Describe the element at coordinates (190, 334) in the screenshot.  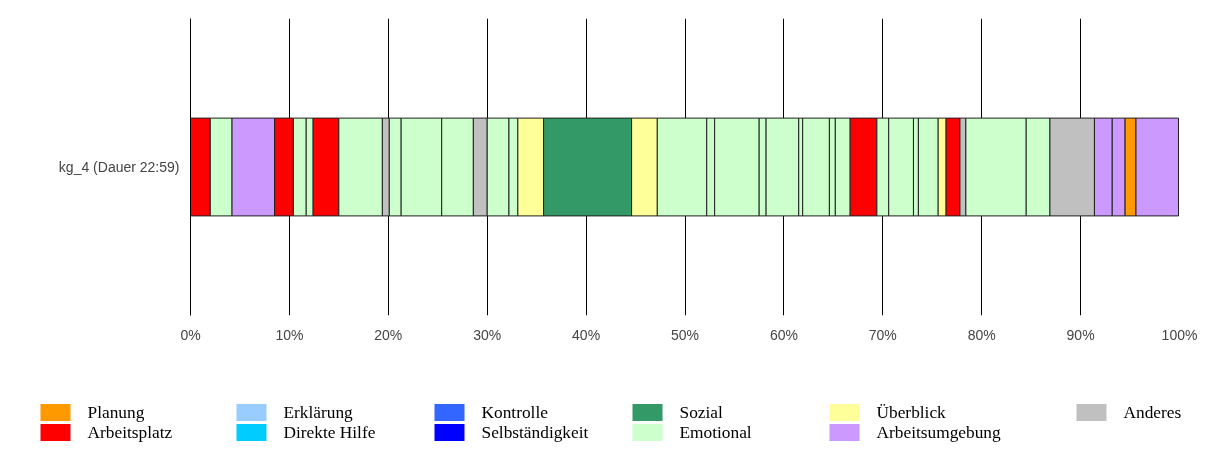
I see `x-tick-label: 0%` at that location.